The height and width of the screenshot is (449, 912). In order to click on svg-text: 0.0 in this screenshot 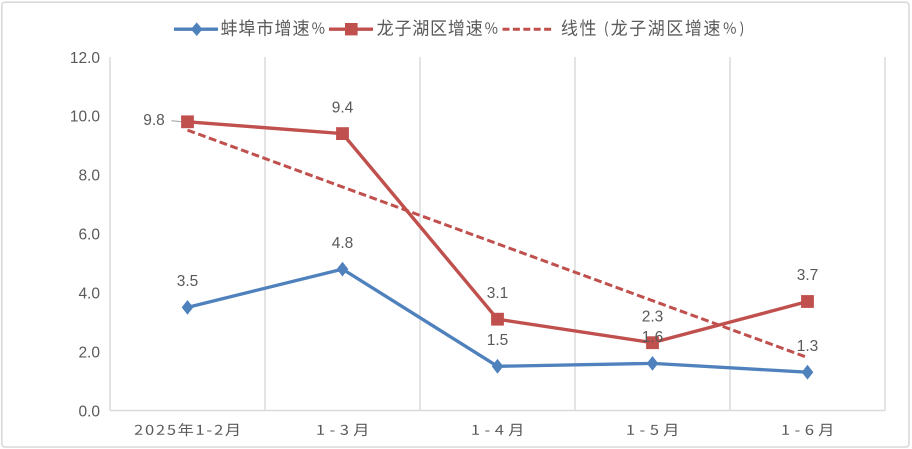, I will do `click(89, 411)`.